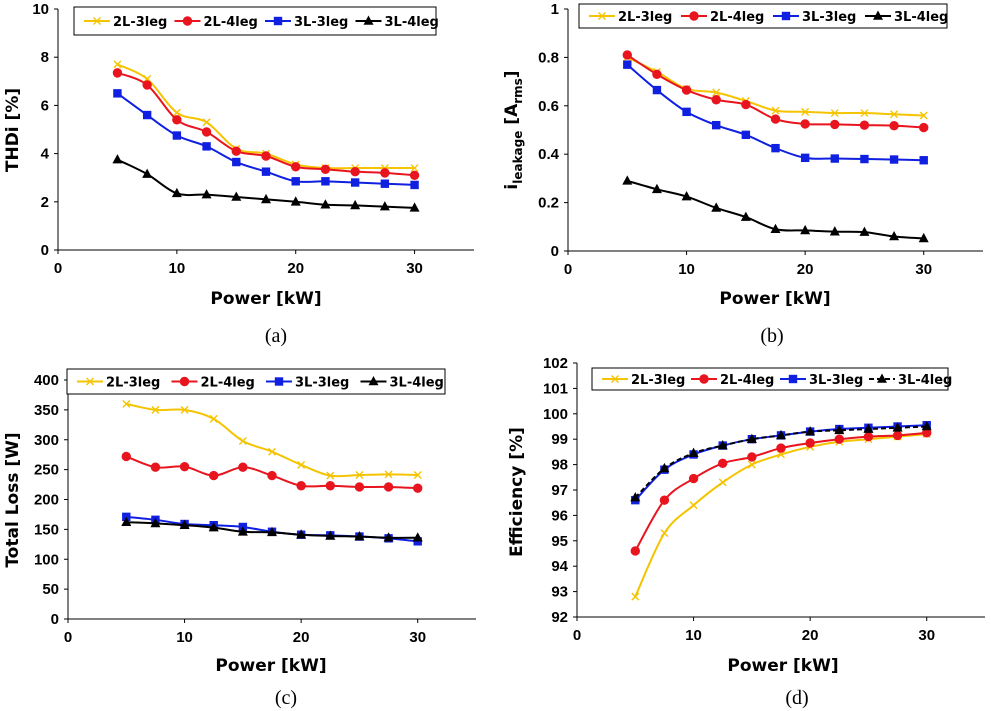  Describe the element at coordinates (722, 17) in the screenshot. I see `legend-entry-2L-4leg: 2L-4leg` at that location.